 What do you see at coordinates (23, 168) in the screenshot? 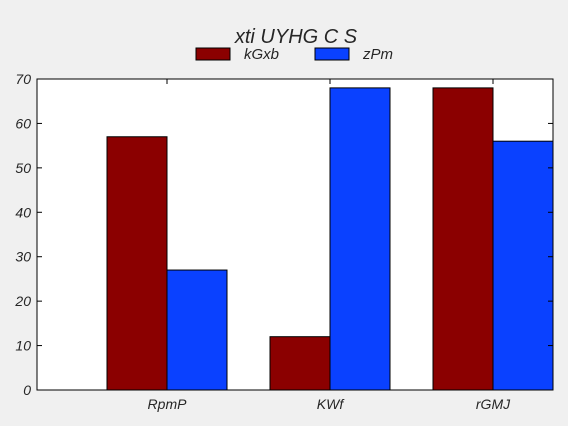
I see `y-tick-label: 50` at bounding box center [23, 168].